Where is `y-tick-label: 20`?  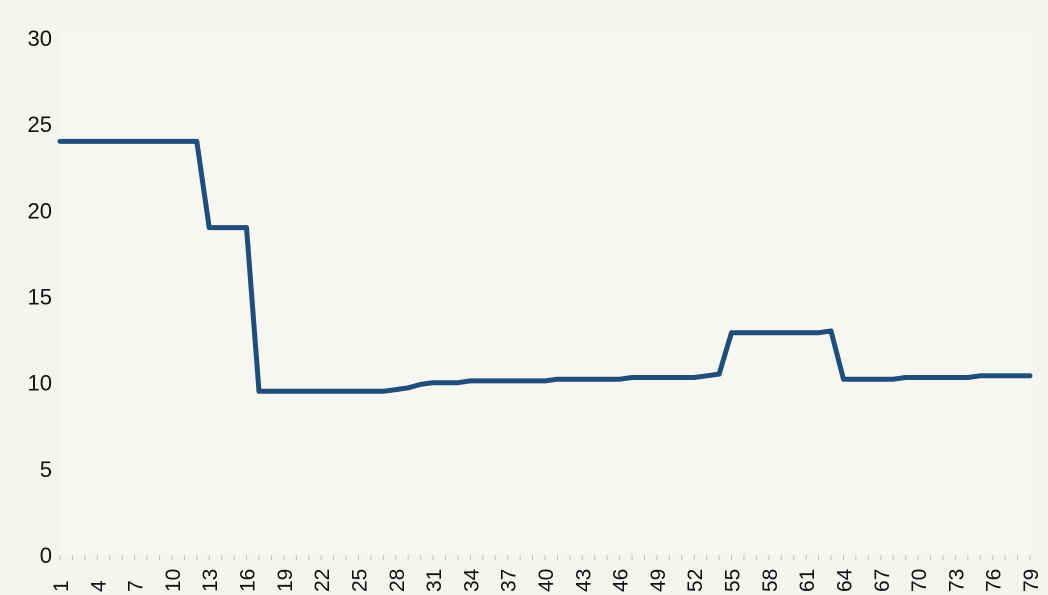 y-tick-label: 20 is located at coordinates (40, 210).